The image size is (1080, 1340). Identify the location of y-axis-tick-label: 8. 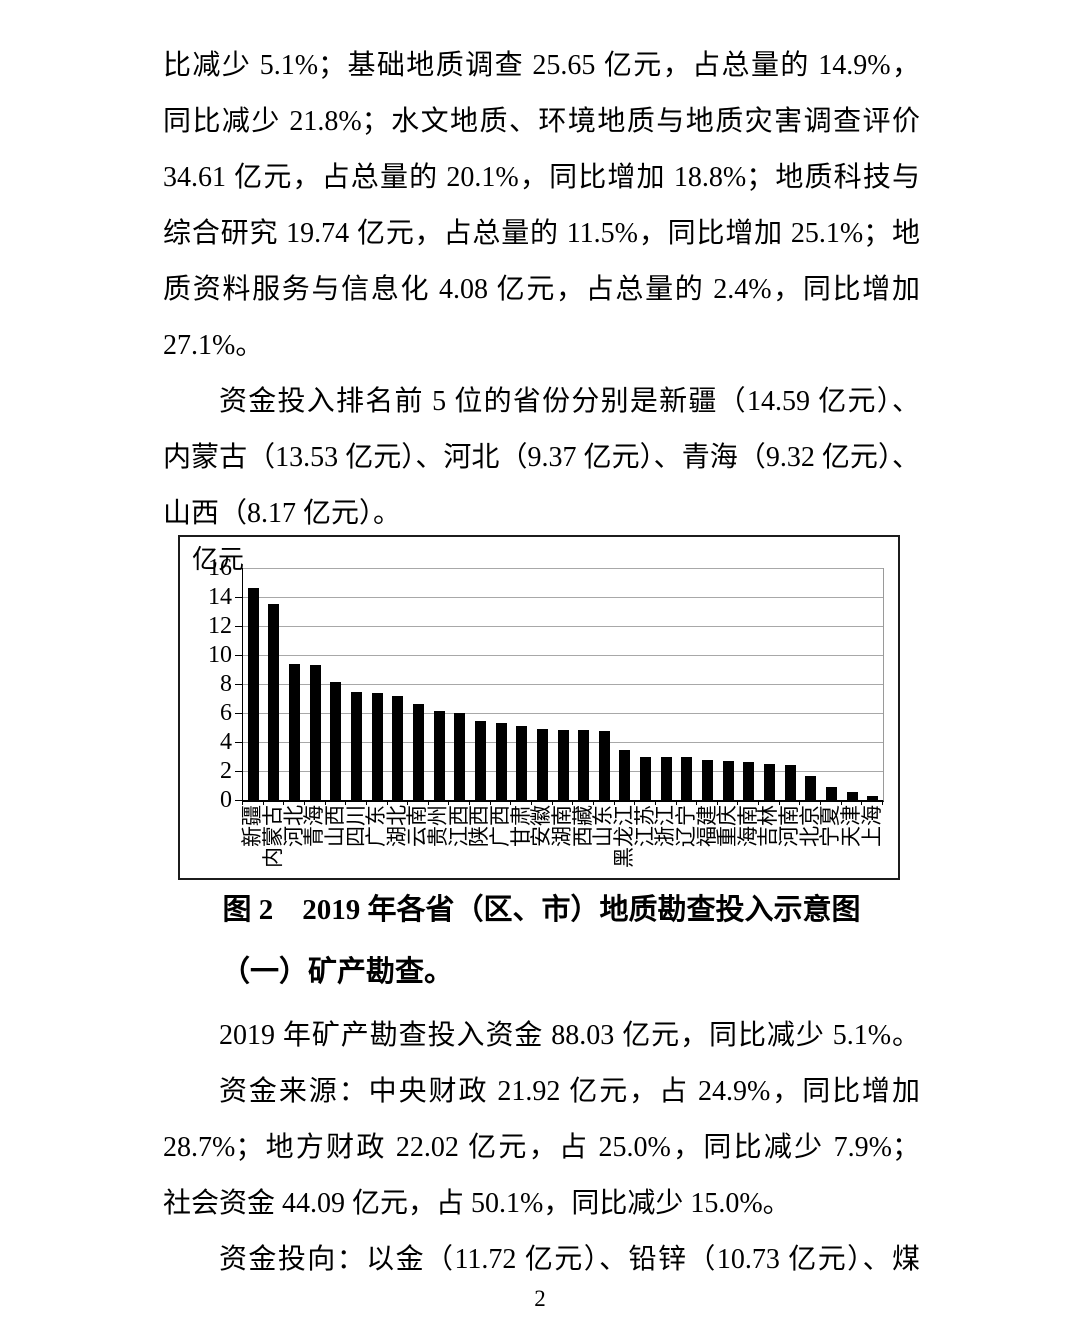
(226, 684).